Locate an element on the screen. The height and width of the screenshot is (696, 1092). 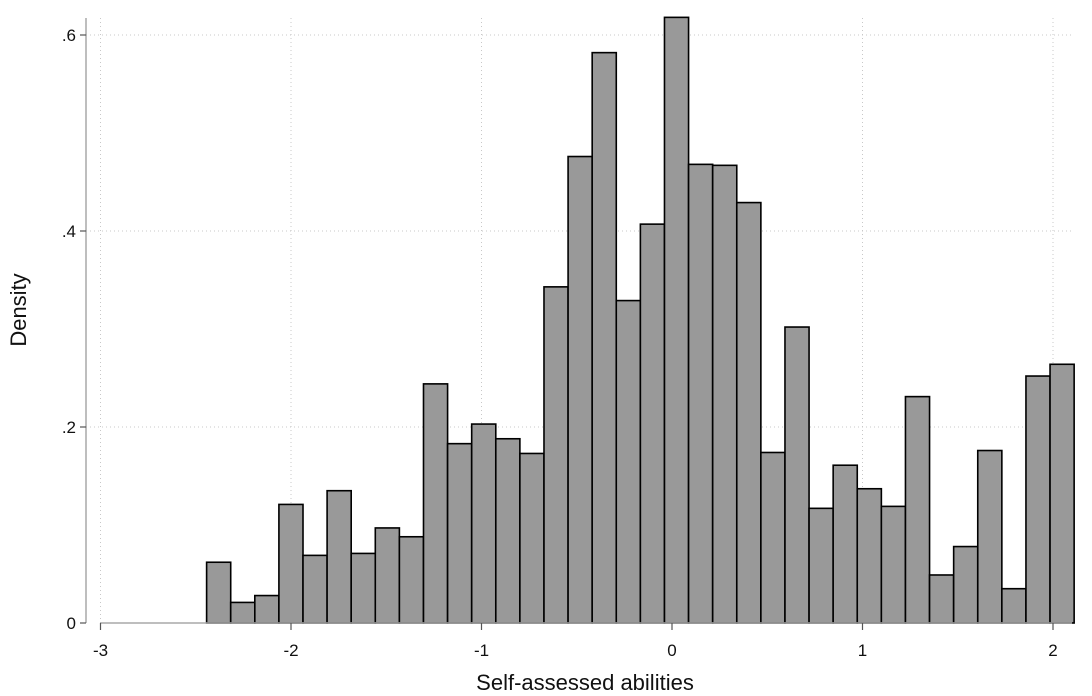
x-tick-label: 2 is located at coordinates (1052, 650).